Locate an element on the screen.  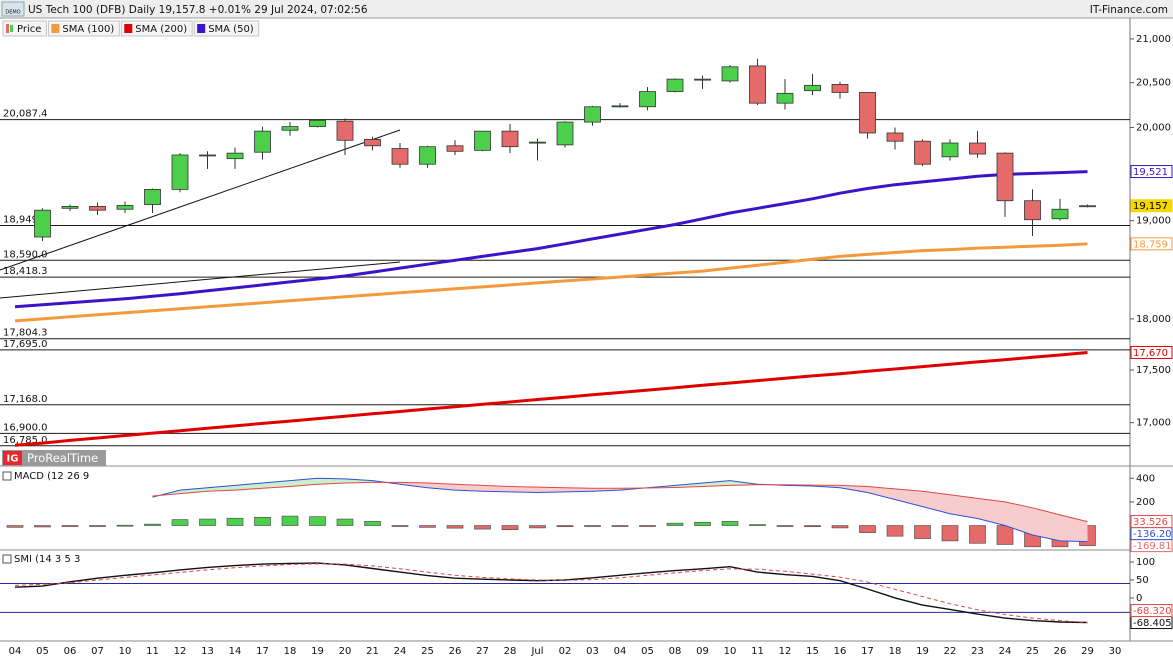
value-tag-label: 19,521 is located at coordinates (1150, 172).